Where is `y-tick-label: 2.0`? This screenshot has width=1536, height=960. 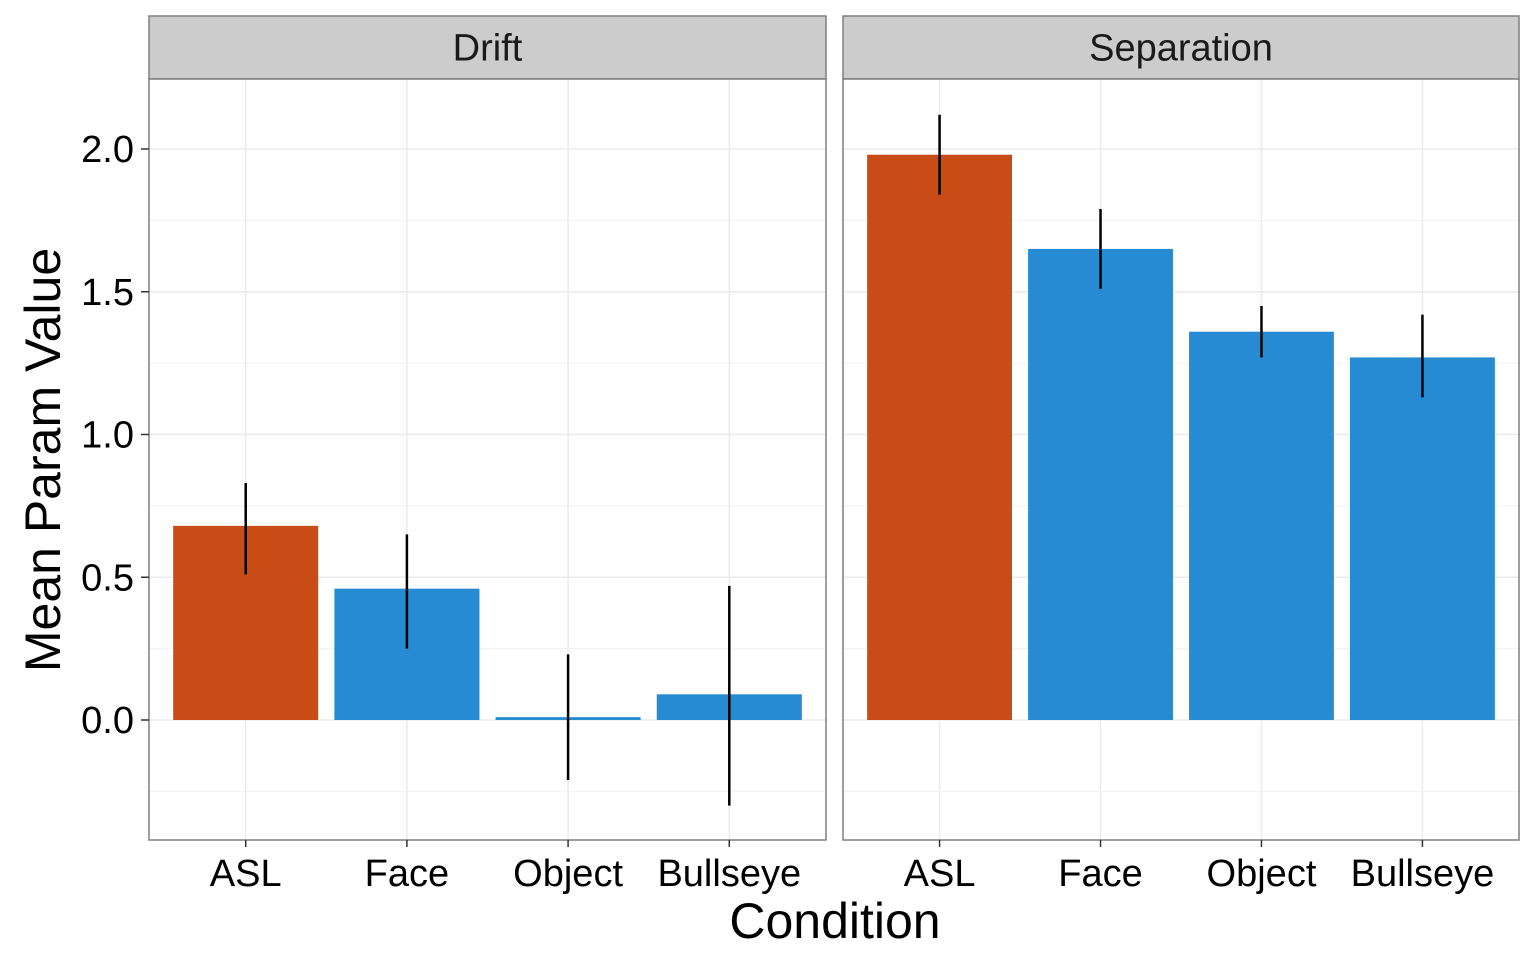 y-tick-label: 2.0 is located at coordinates (107, 150).